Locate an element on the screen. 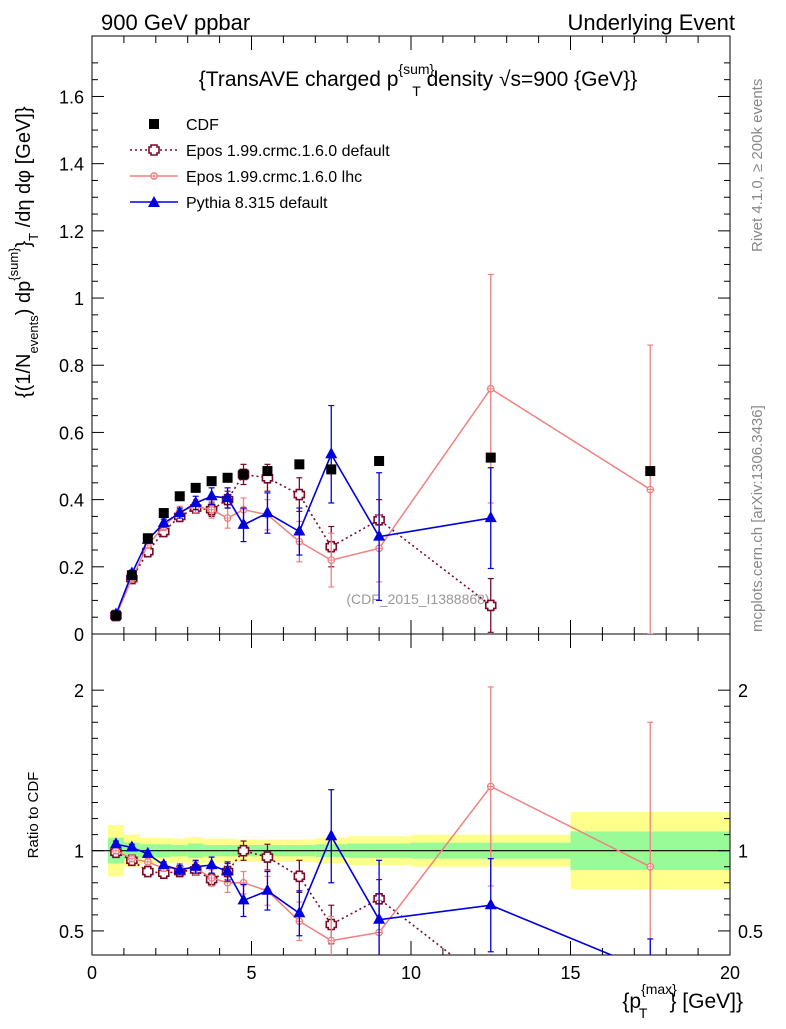 The height and width of the screenshot is (1029, 786). ylabel-part-7: /dη dφ [GeV]} is located at coordinates (24, 169).